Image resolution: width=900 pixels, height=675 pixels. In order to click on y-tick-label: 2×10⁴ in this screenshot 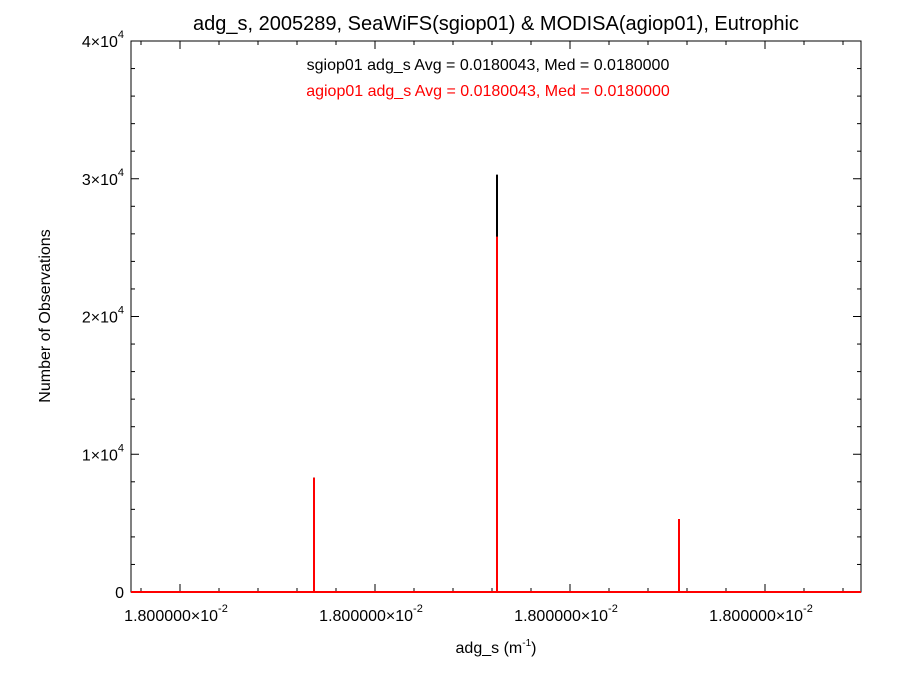, I will do `click(103, 316)`.